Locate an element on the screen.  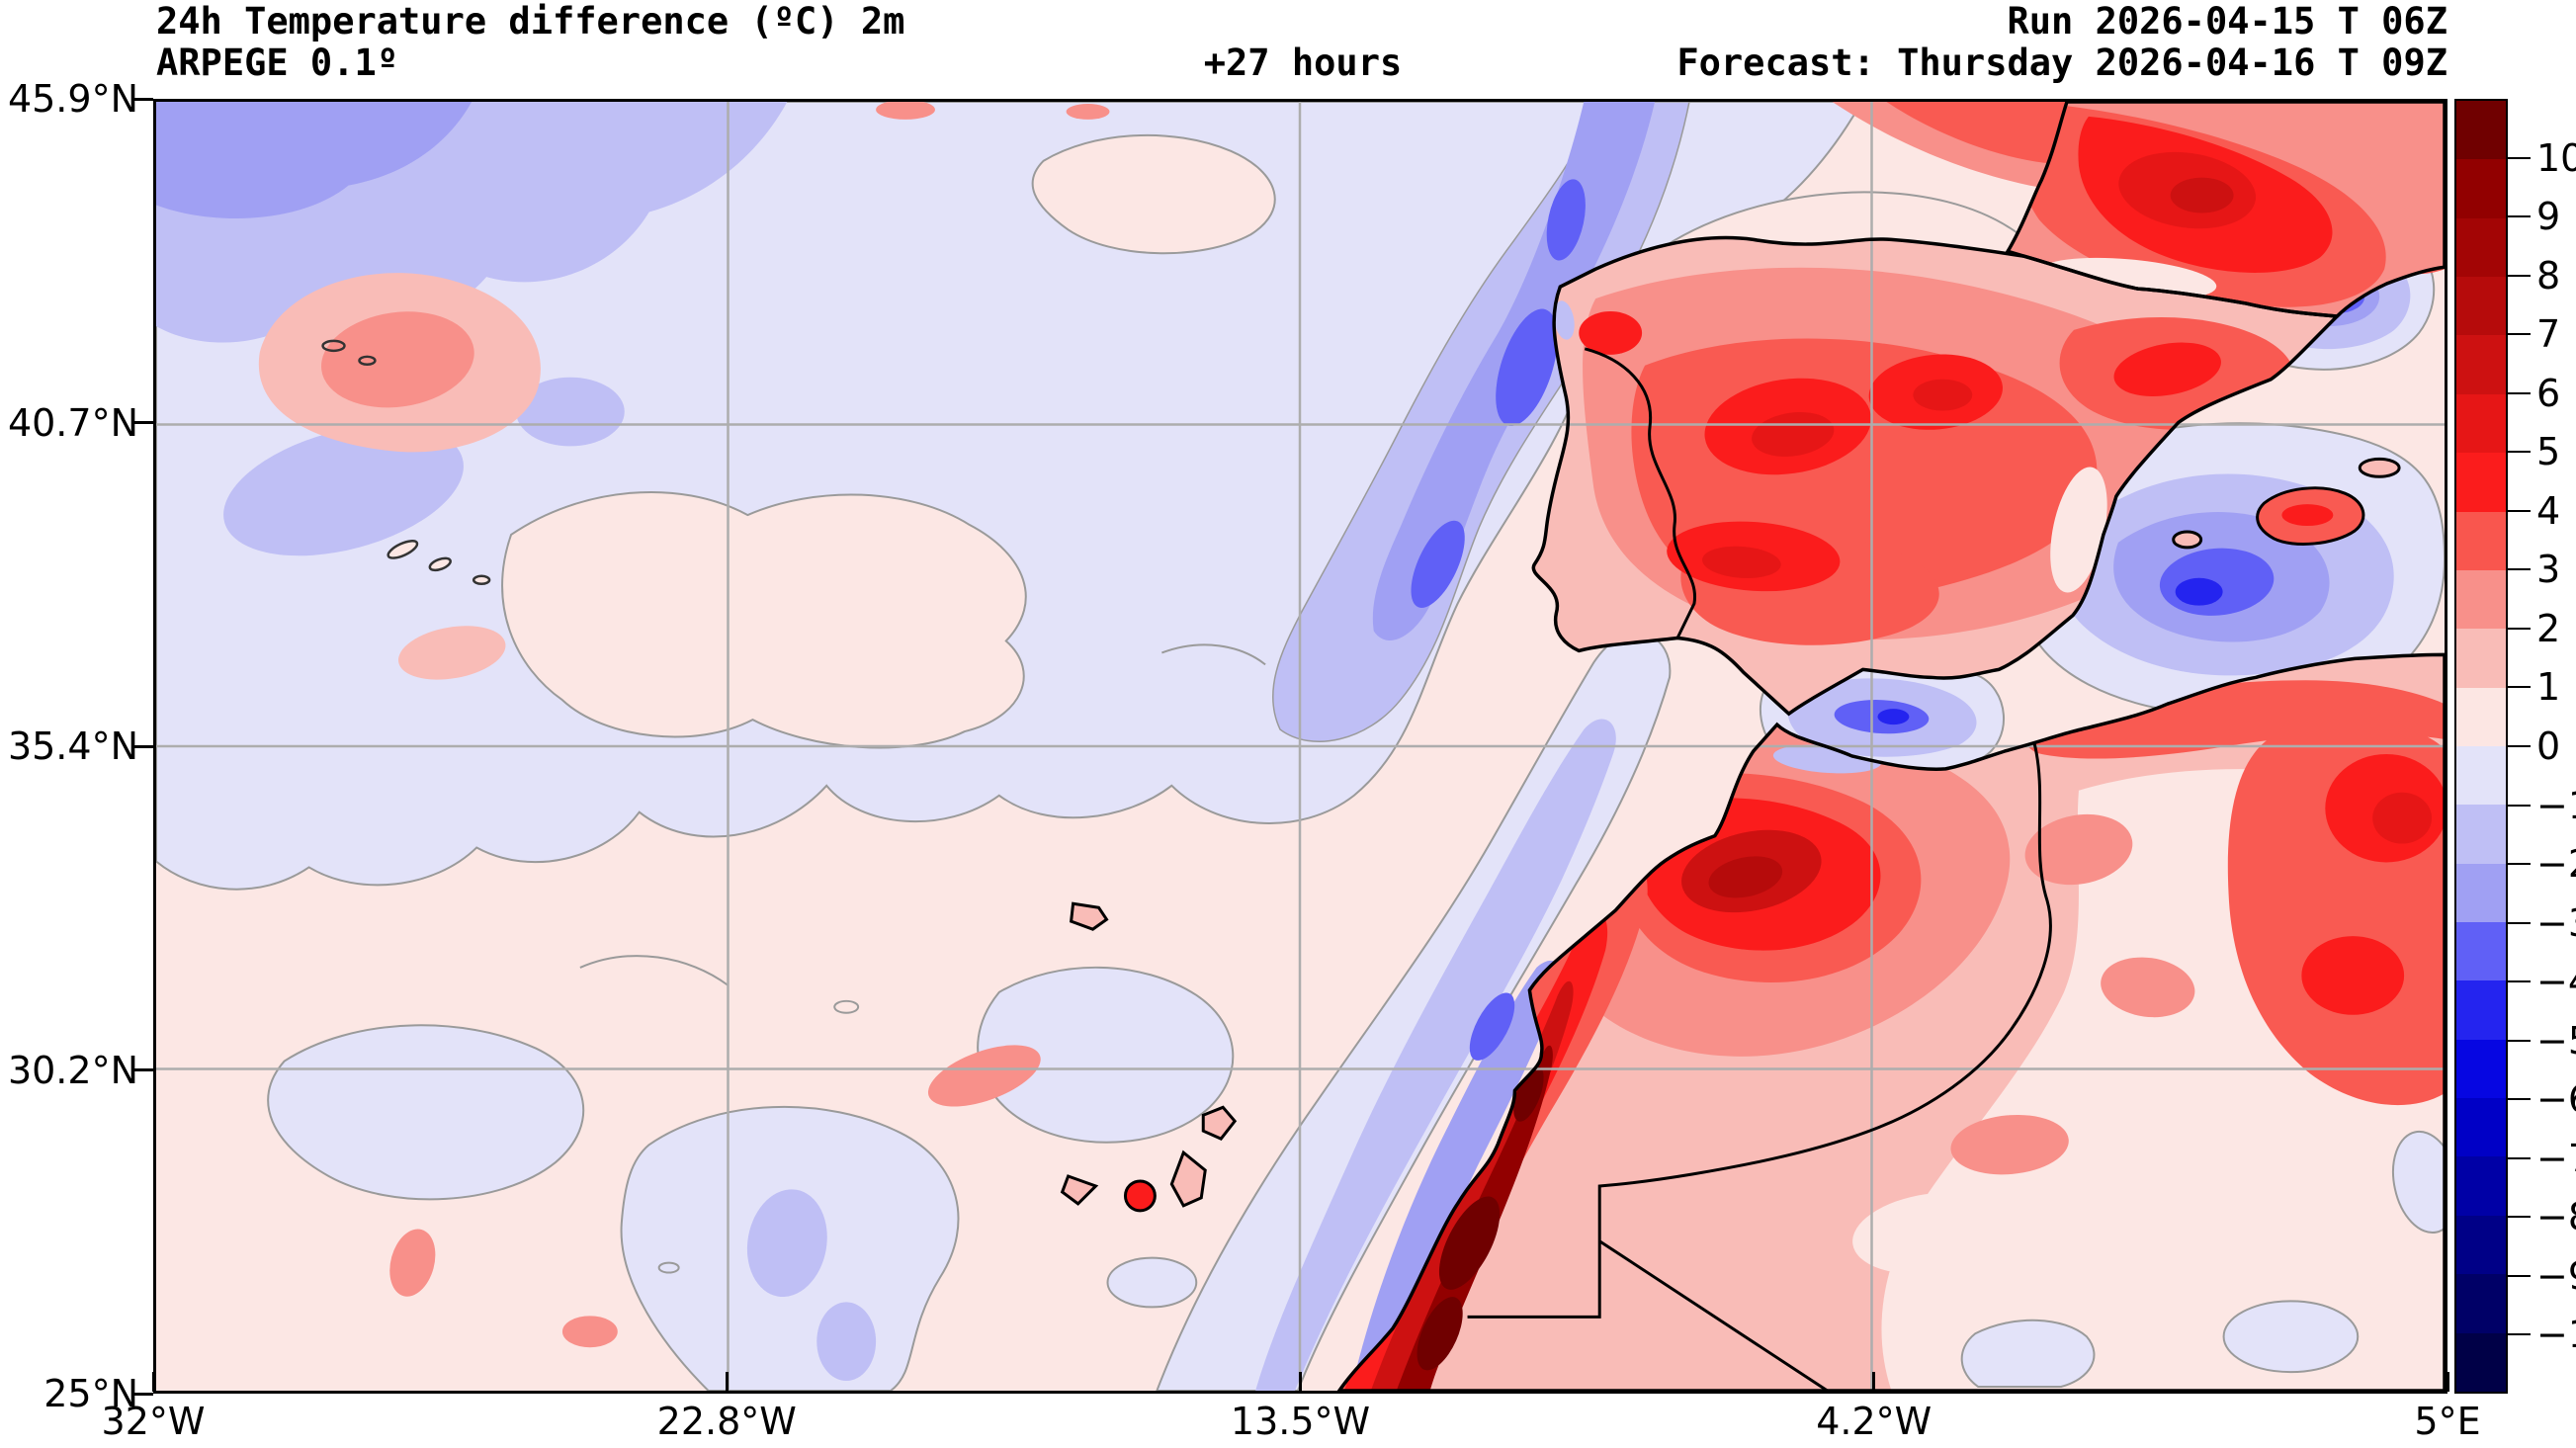
colorbar-tick-label: 2 is located at coordinates (2548, 628).